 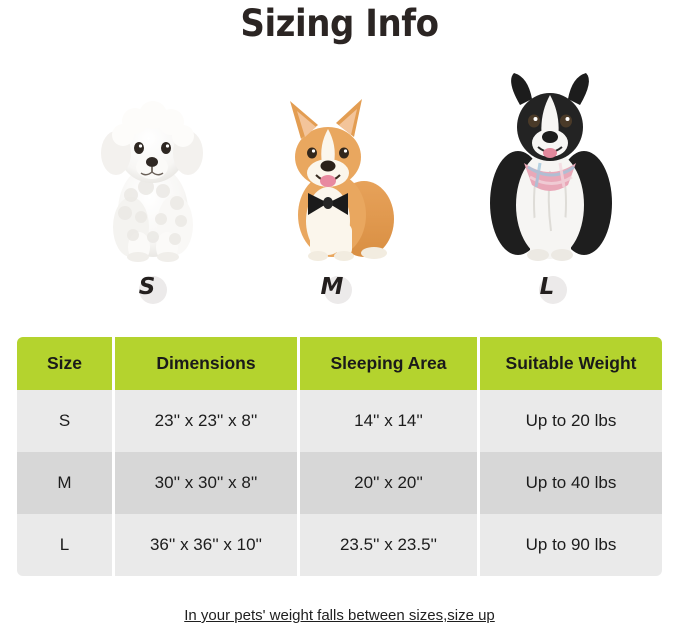 I want to click on bandana, so click(x=550, y=176).